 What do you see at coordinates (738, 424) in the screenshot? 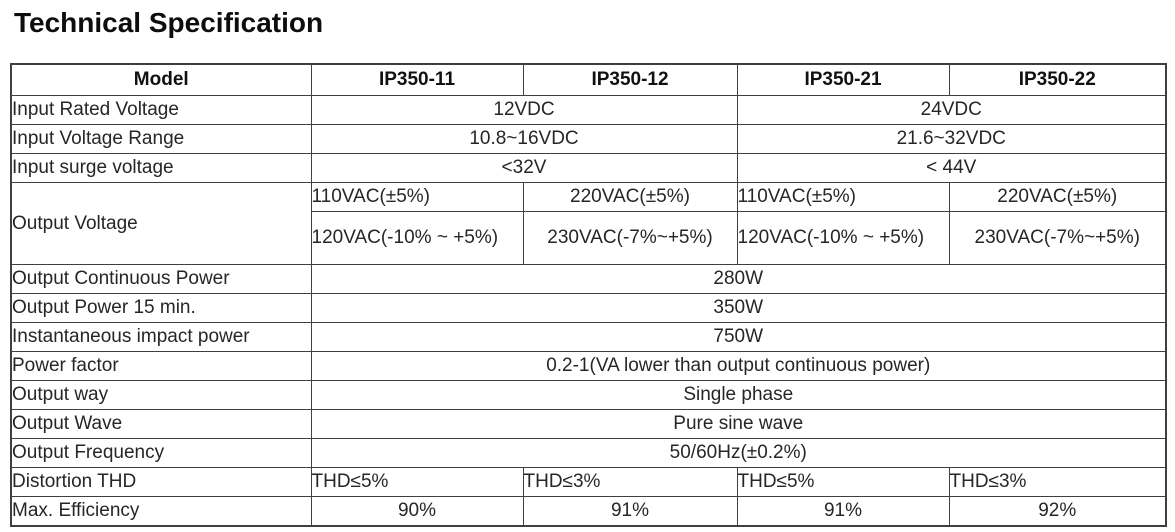
I see `cell-value: Pure sine wave` at bounding box center [738, 424].